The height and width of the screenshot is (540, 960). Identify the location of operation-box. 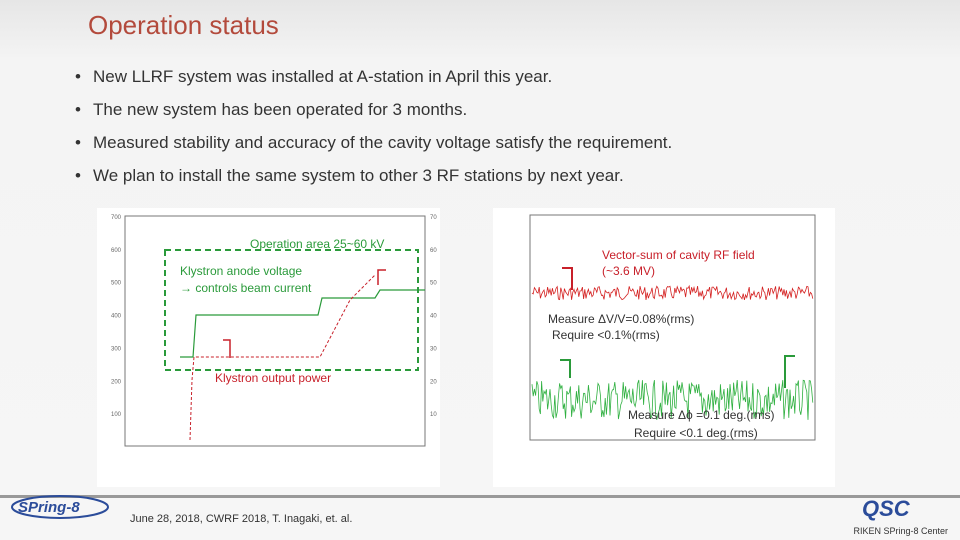
(291, 310).